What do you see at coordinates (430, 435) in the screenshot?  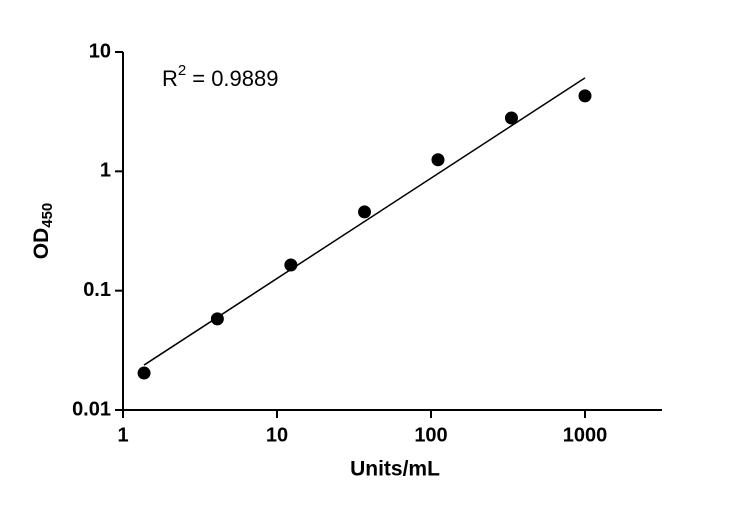 I see `x-tick-label: 100` at bounding box center [430, 435].